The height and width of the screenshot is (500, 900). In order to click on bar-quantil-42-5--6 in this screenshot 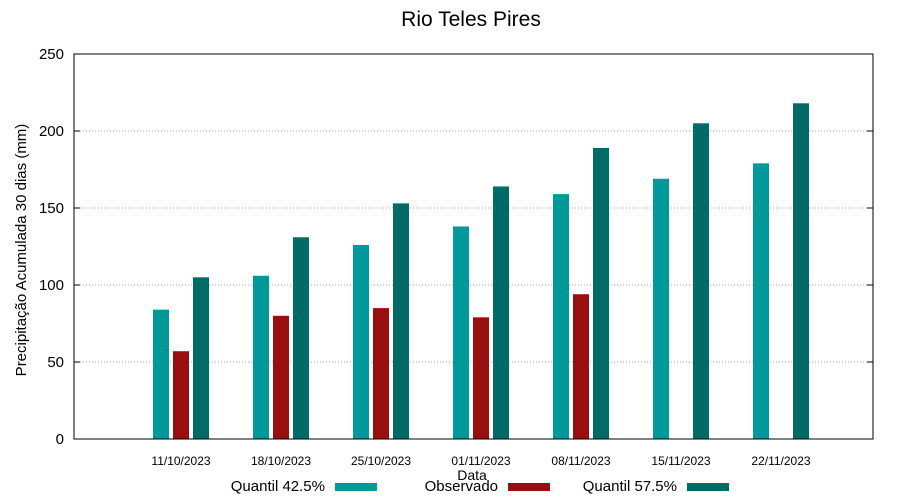, I will do `click(761, 301)`.